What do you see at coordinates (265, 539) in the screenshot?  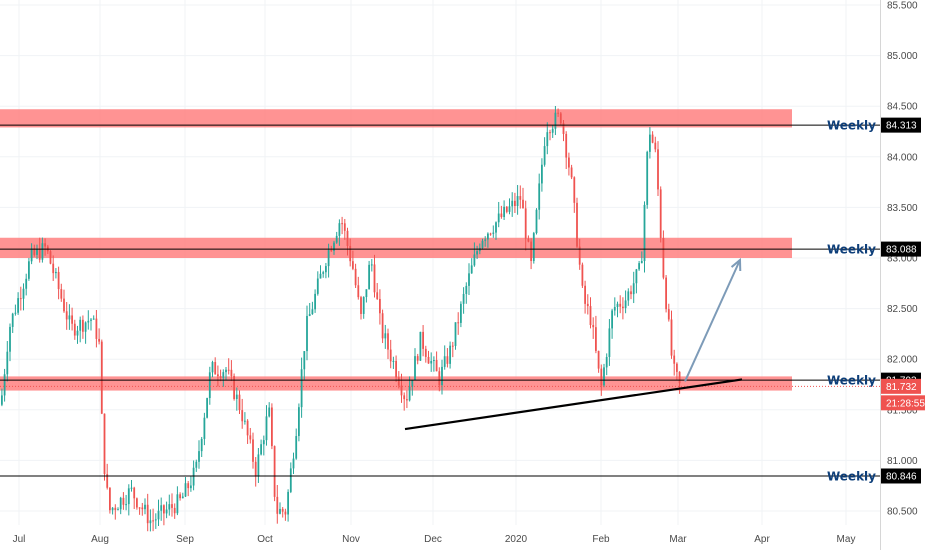 I see `x-tick-label: Oct` at bounding box center [265, 539].